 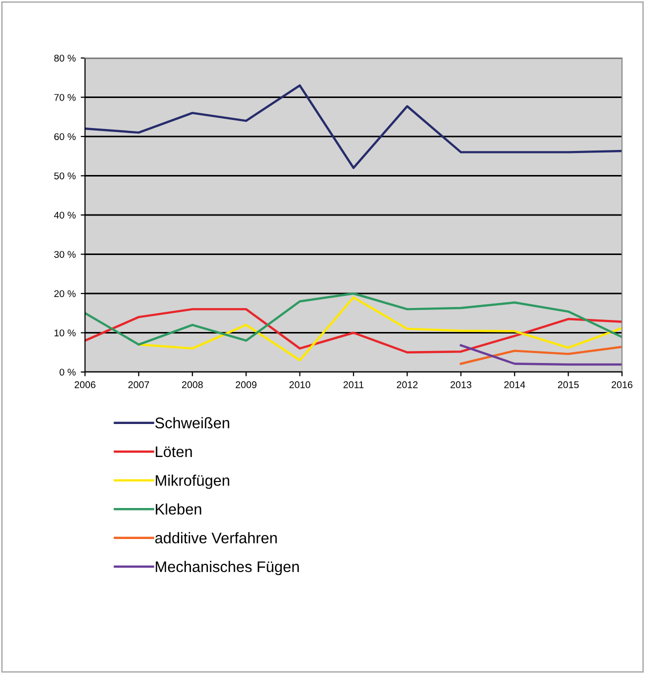 I want to click on x-tick-label: 2008, so click(x=192, y=384).